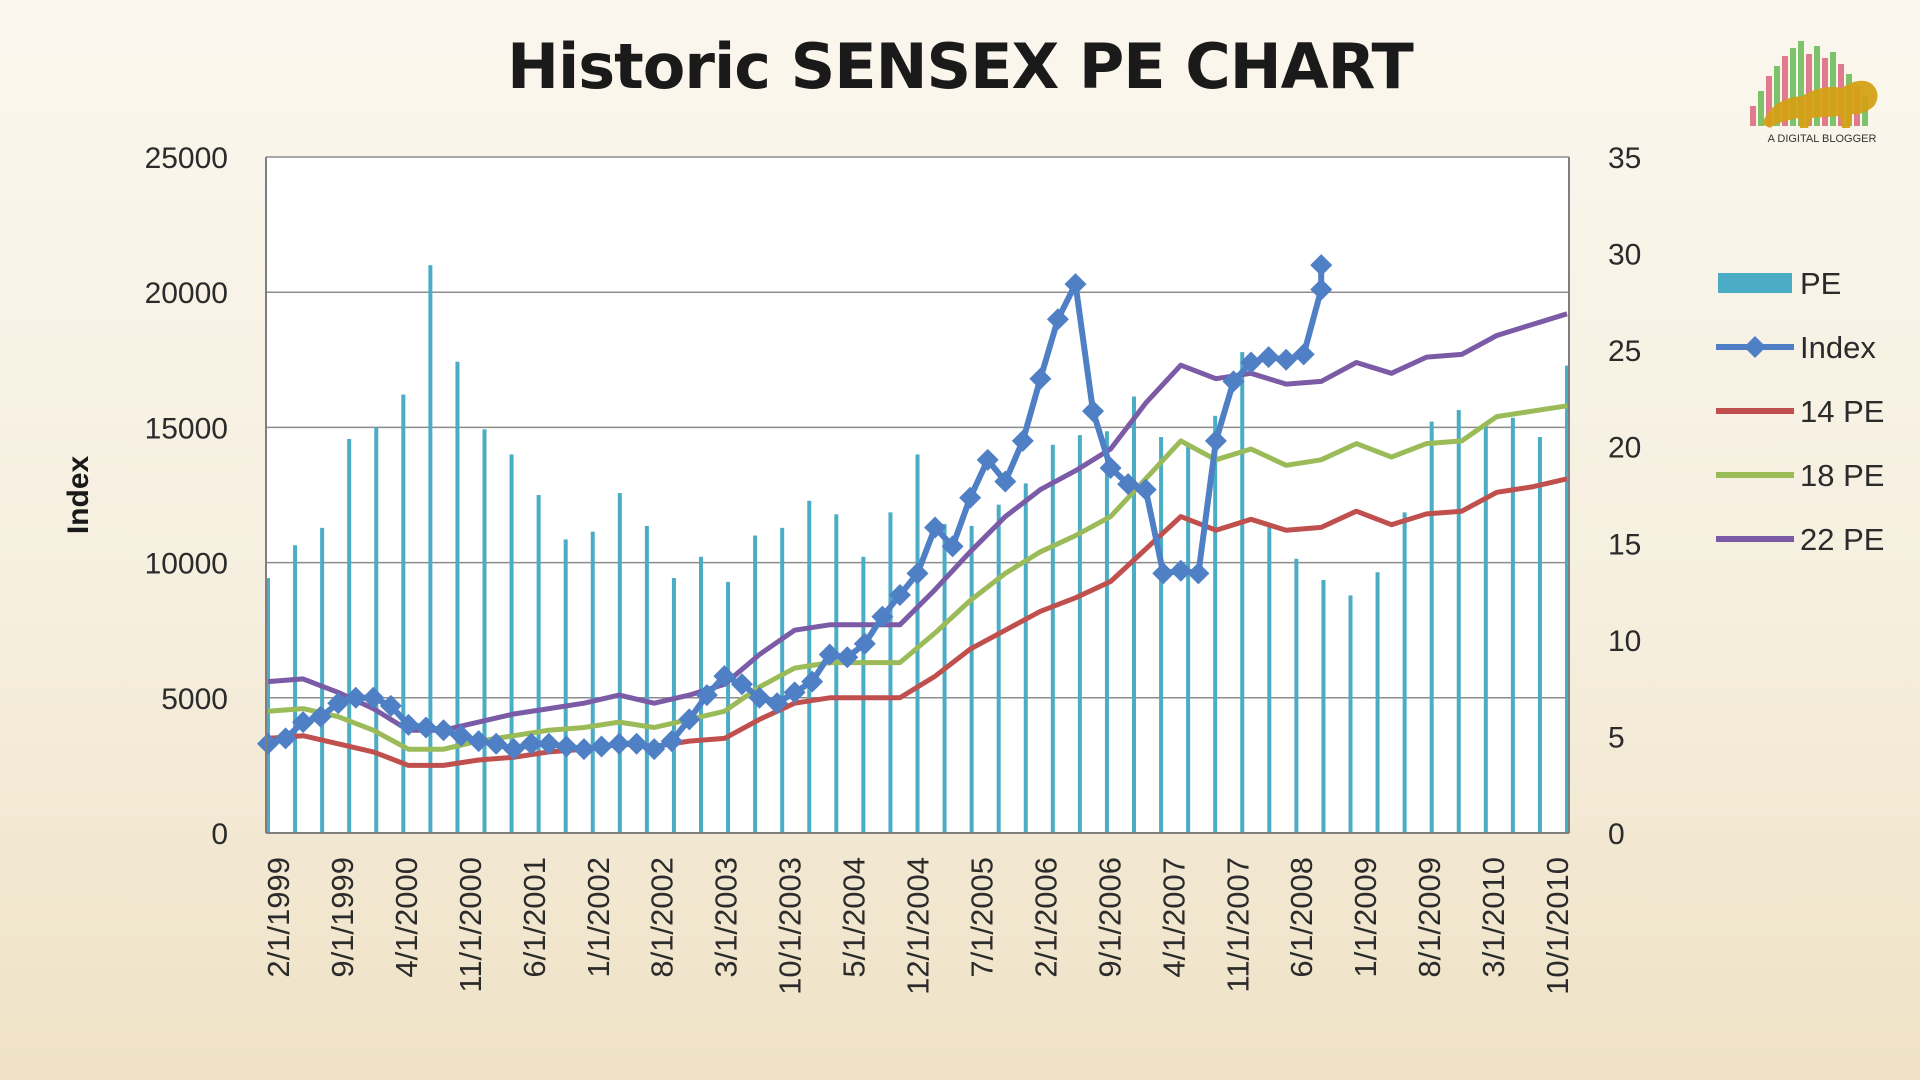 The height and width of the screenshot is (1080, 1920). Describe the element at coordinates (1842, 475) in the screenshot. I see `legend-label: 18 PE` at that location.